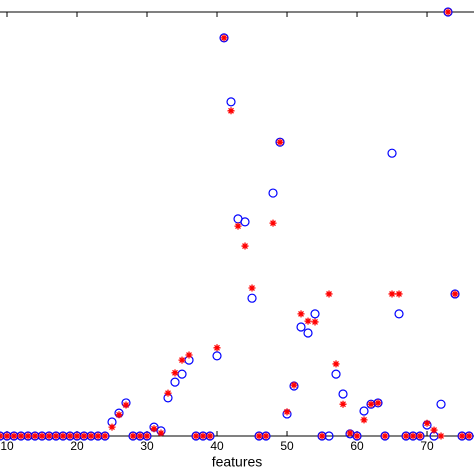 Image resolution: width=474 pixels, height=474 pixels. Describe the element at coordinates (217, 446) in the screenshot. I see `x-tick-label: 40` at that location.